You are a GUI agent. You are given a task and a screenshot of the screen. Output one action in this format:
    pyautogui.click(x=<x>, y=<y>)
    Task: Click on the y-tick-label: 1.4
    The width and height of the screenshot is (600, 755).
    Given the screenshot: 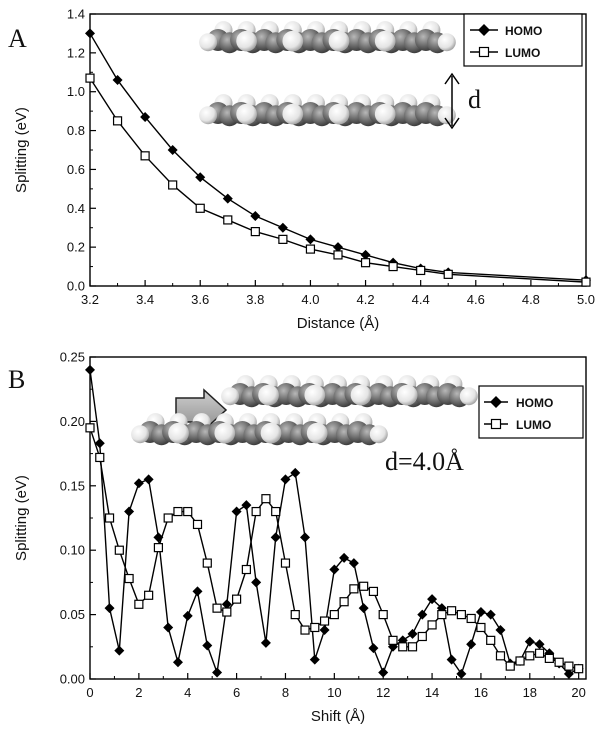 What is the action you would take?
    pyautogui.click(x=76, y=14)
    